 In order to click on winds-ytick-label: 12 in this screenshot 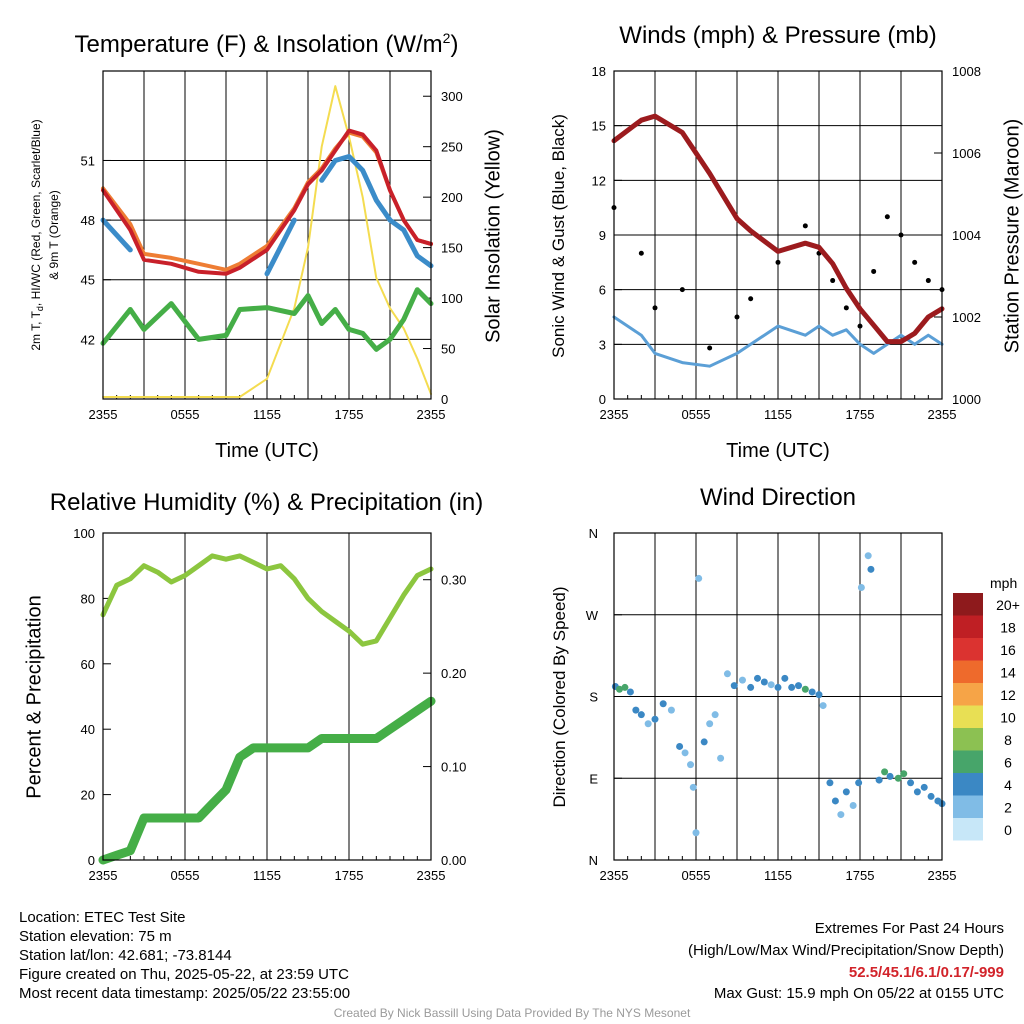, I will do `click(599, 180)`.